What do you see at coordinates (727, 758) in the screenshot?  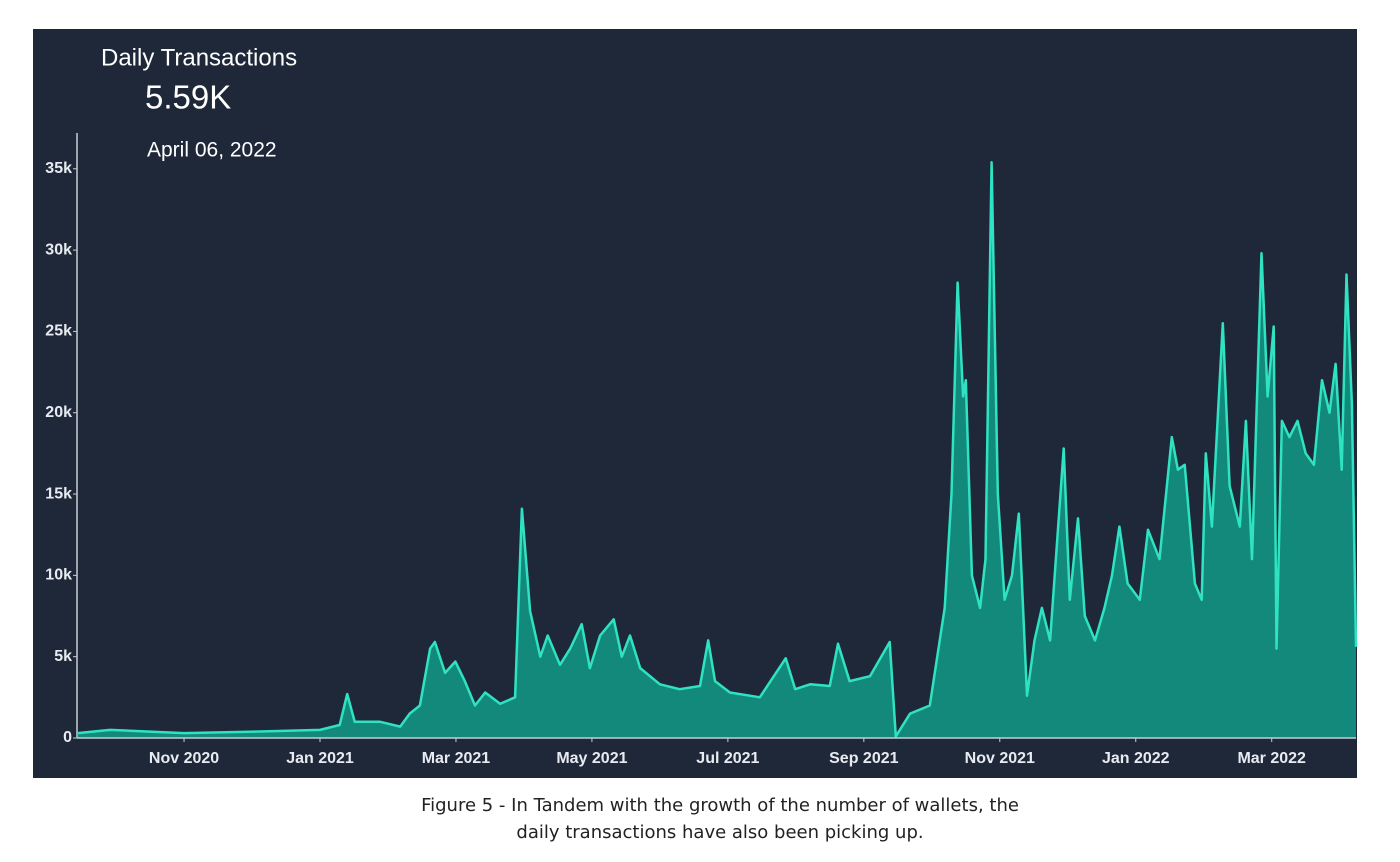 I see `x-tick-label: Jul 2021` at bounding box center [727, 758].